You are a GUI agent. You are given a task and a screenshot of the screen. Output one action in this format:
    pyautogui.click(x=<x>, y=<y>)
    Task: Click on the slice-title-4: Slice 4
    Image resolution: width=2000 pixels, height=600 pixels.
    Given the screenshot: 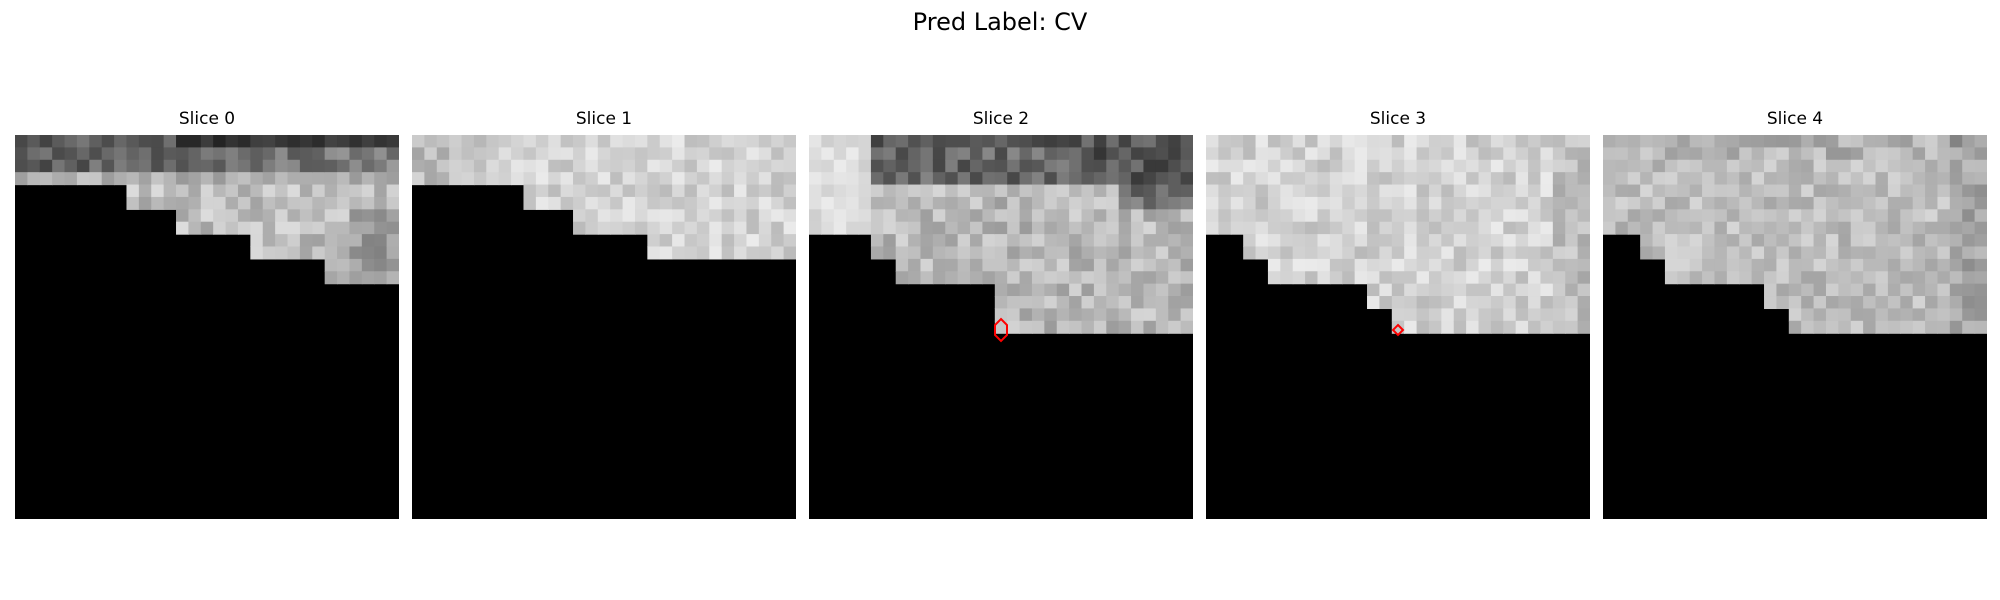 What is the action you would take?
    pyautogui.click(x=1795, y=119)
    